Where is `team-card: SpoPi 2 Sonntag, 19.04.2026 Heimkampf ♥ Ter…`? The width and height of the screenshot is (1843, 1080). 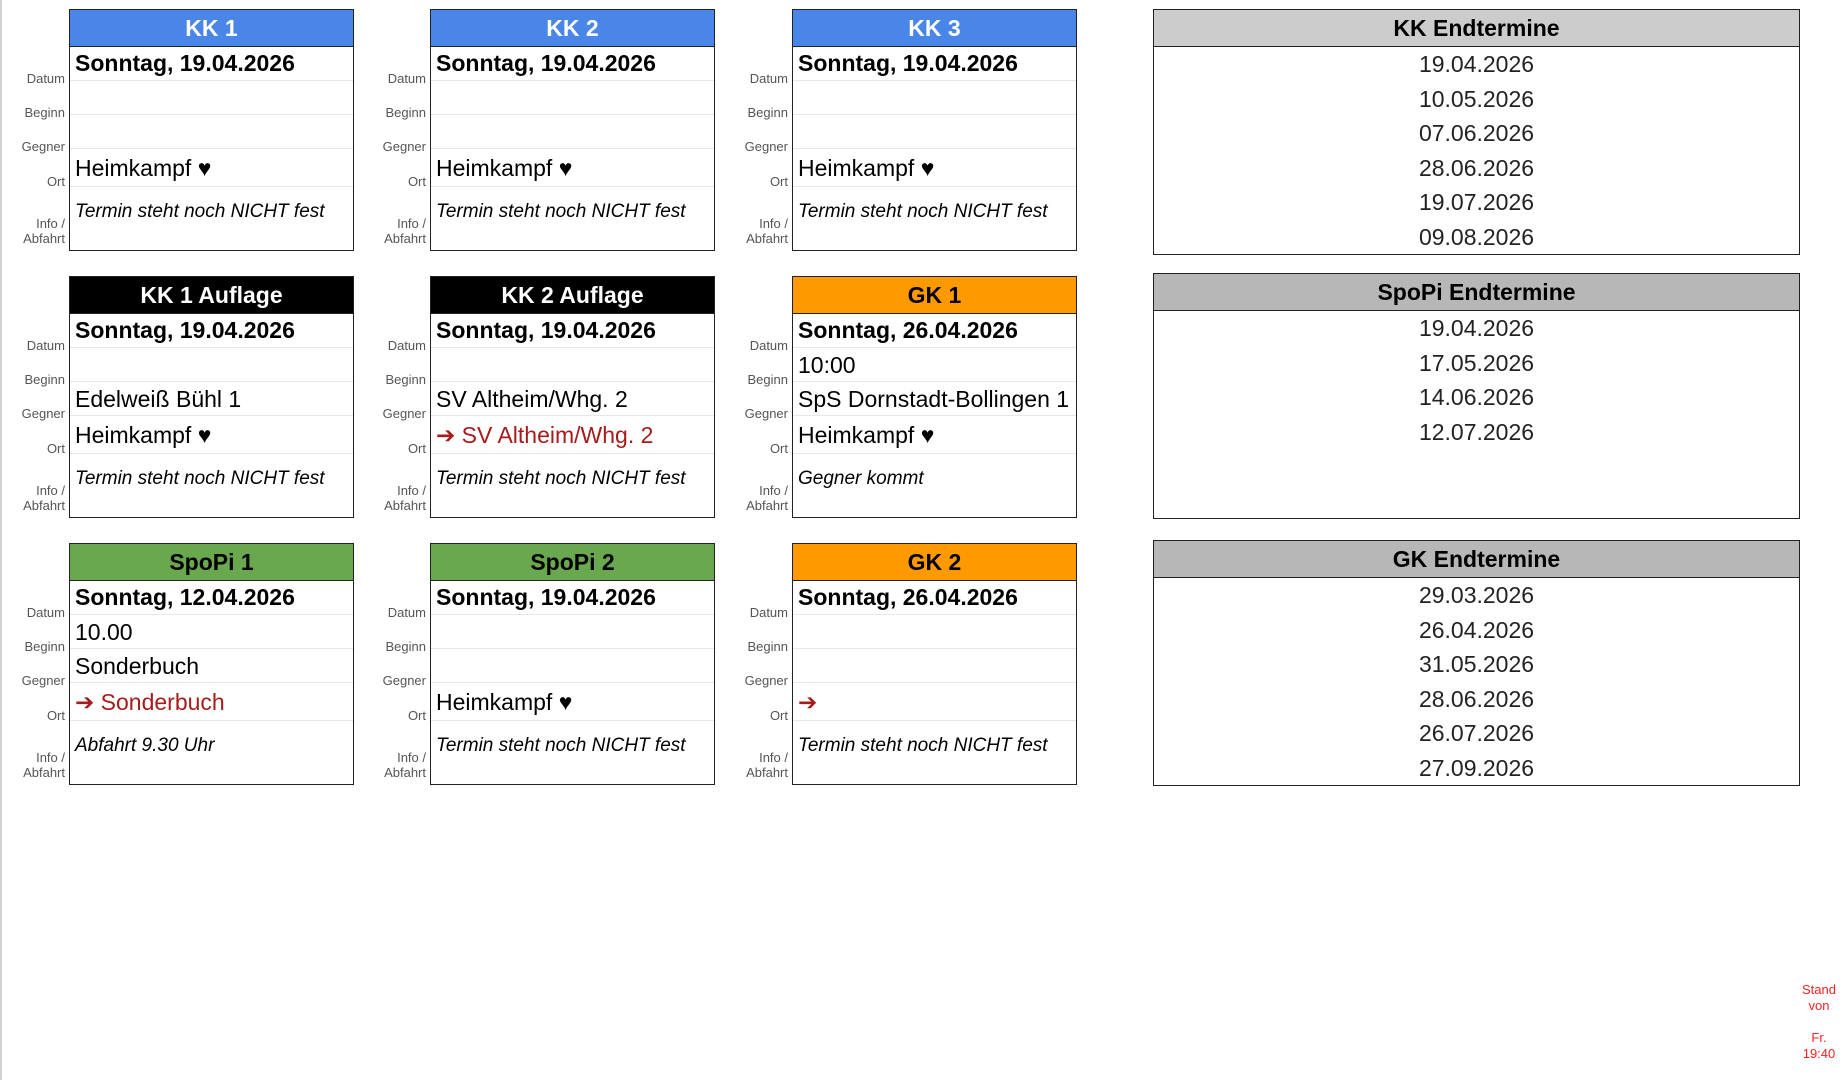
team-card: SpoPi 2 Sonntag, 19.04.2026 Heimkampf ♥ Ter… is located at coordinates (572, 664).